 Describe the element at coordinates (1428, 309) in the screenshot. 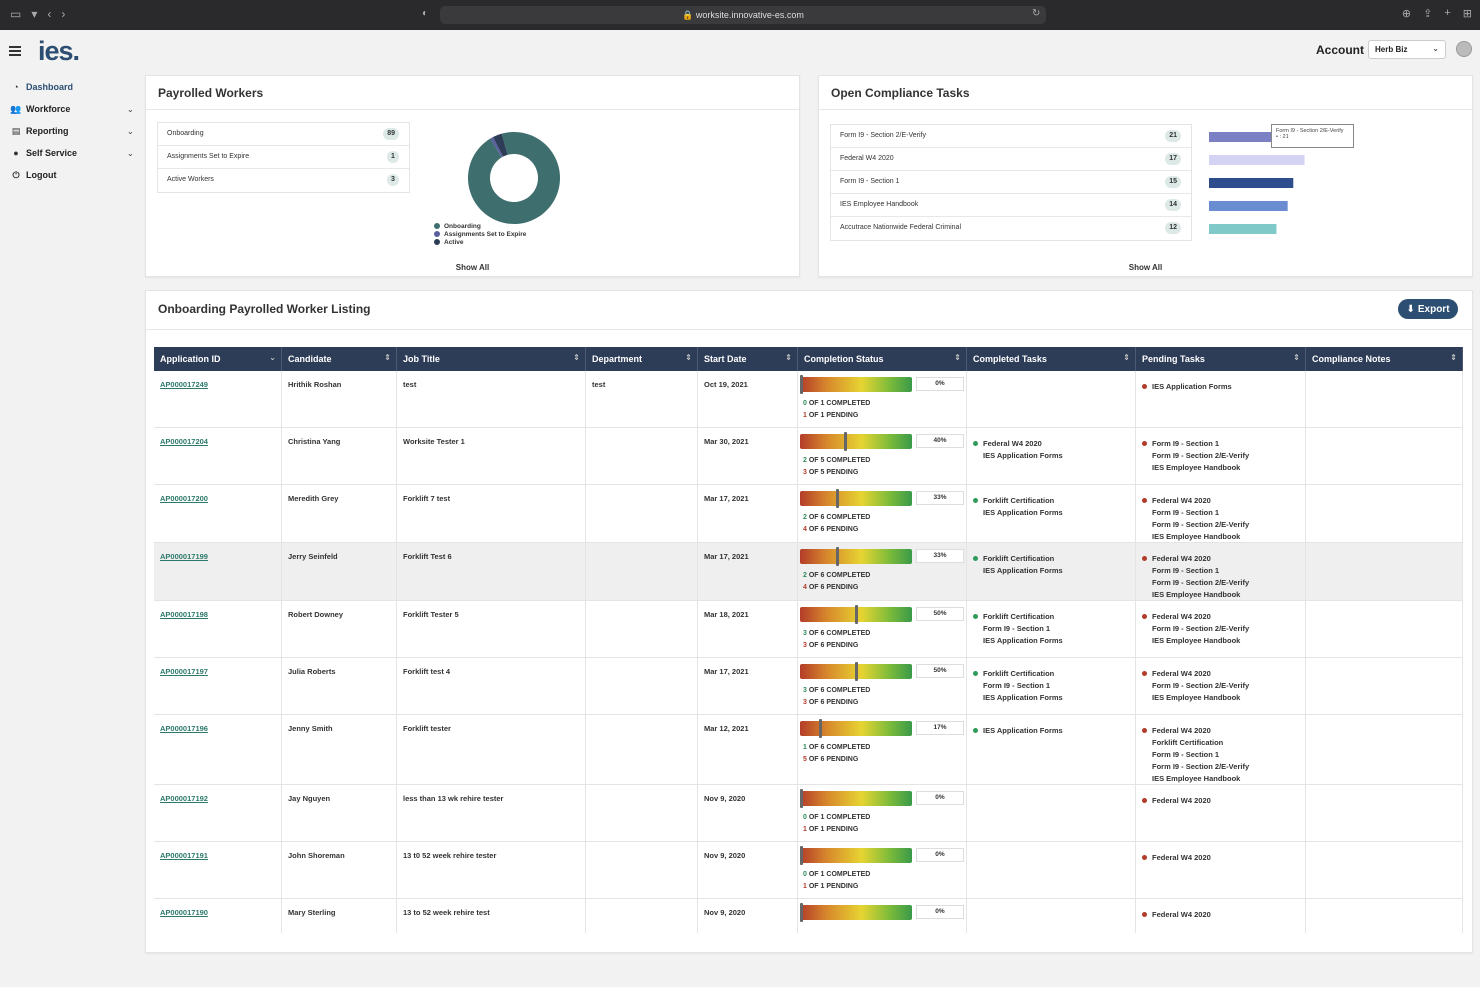

I see `export-button: ⬇ Export` at that location.